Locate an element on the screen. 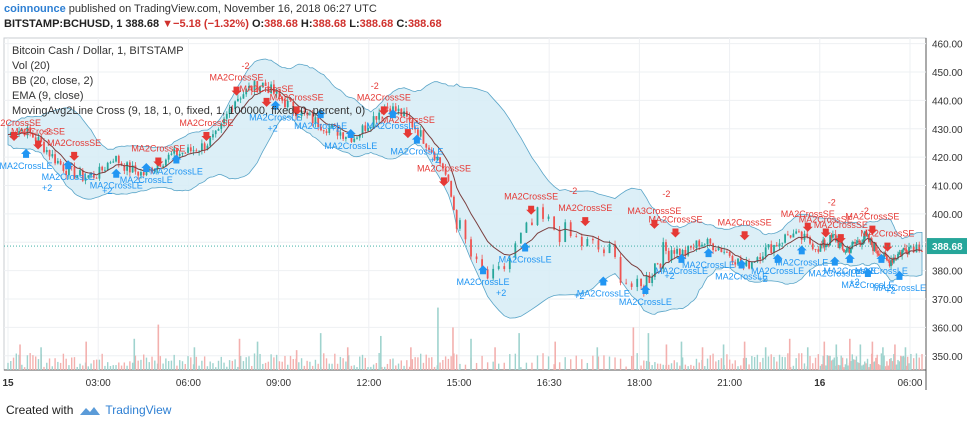 Image resolution: width=969 pixels, height=425 pixels. tradingview-link: TradingView is located at coordinates (138, 410).